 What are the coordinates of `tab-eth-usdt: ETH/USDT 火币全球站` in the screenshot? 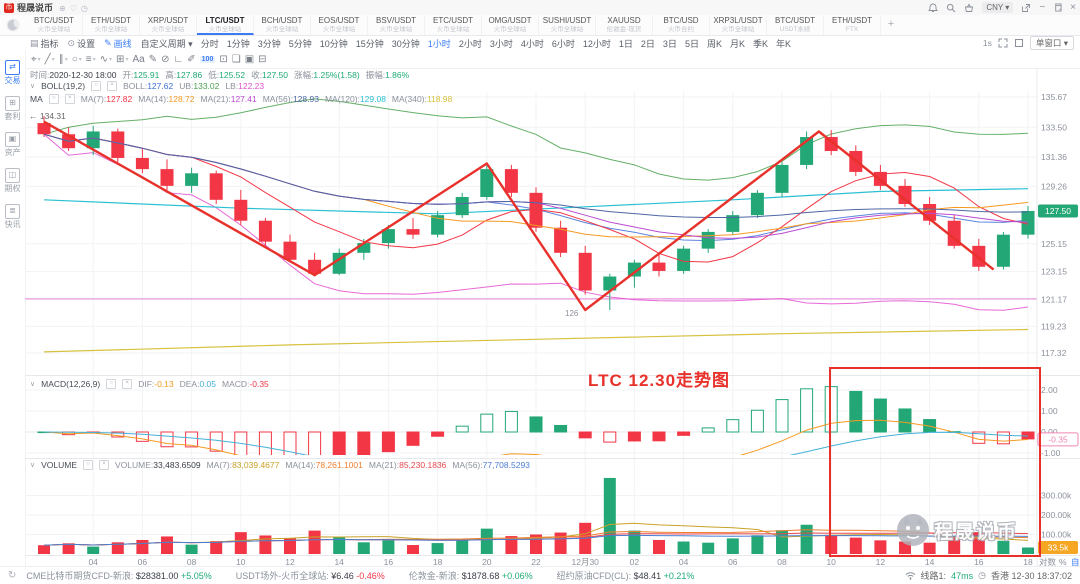 It's located at (111, 25).